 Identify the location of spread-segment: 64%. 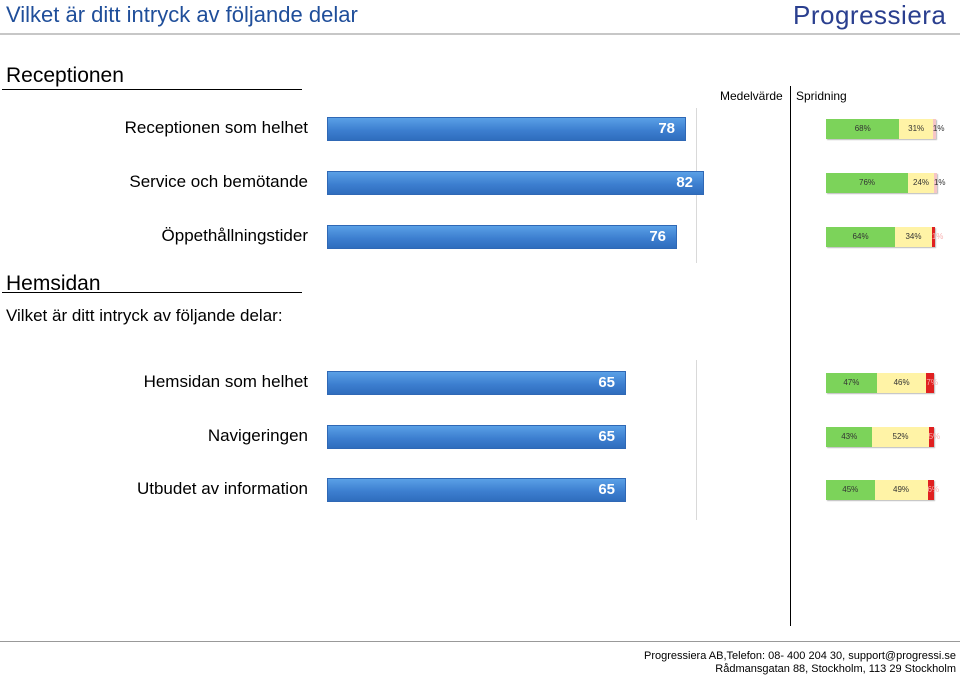
(861, 237).